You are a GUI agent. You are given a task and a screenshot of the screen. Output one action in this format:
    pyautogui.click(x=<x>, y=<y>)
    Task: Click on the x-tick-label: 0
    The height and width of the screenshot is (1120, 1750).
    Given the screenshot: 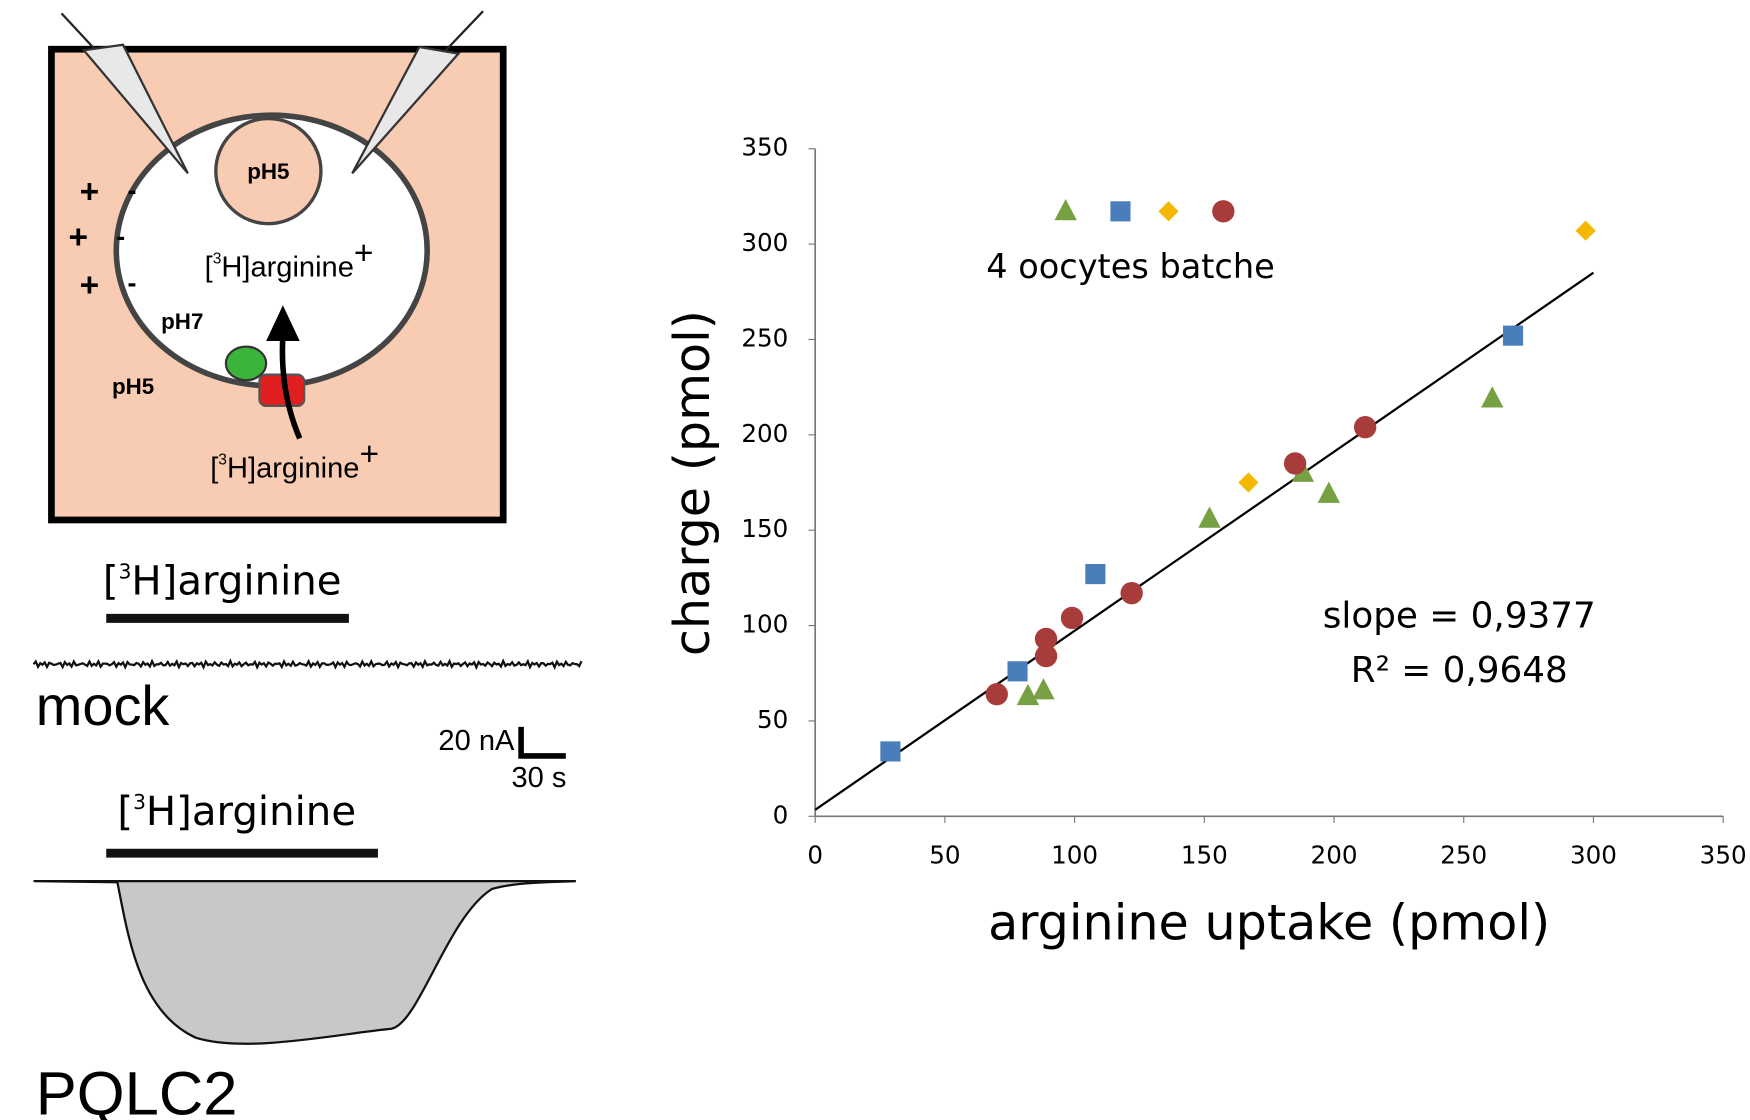 What is the action you would take?
    pyautogui.click(x=815, y=855)
    